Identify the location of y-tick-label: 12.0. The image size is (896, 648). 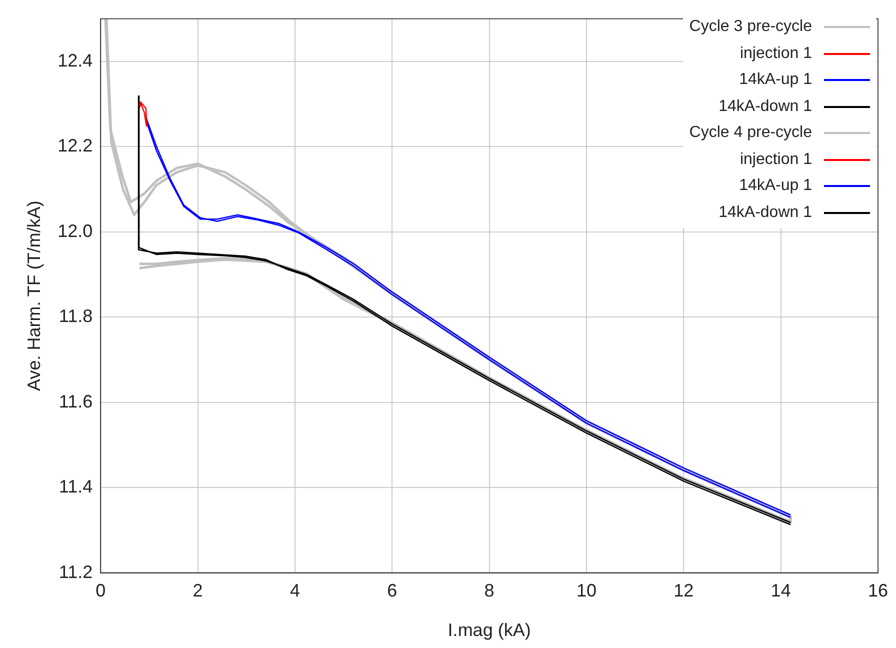
(75, 230).